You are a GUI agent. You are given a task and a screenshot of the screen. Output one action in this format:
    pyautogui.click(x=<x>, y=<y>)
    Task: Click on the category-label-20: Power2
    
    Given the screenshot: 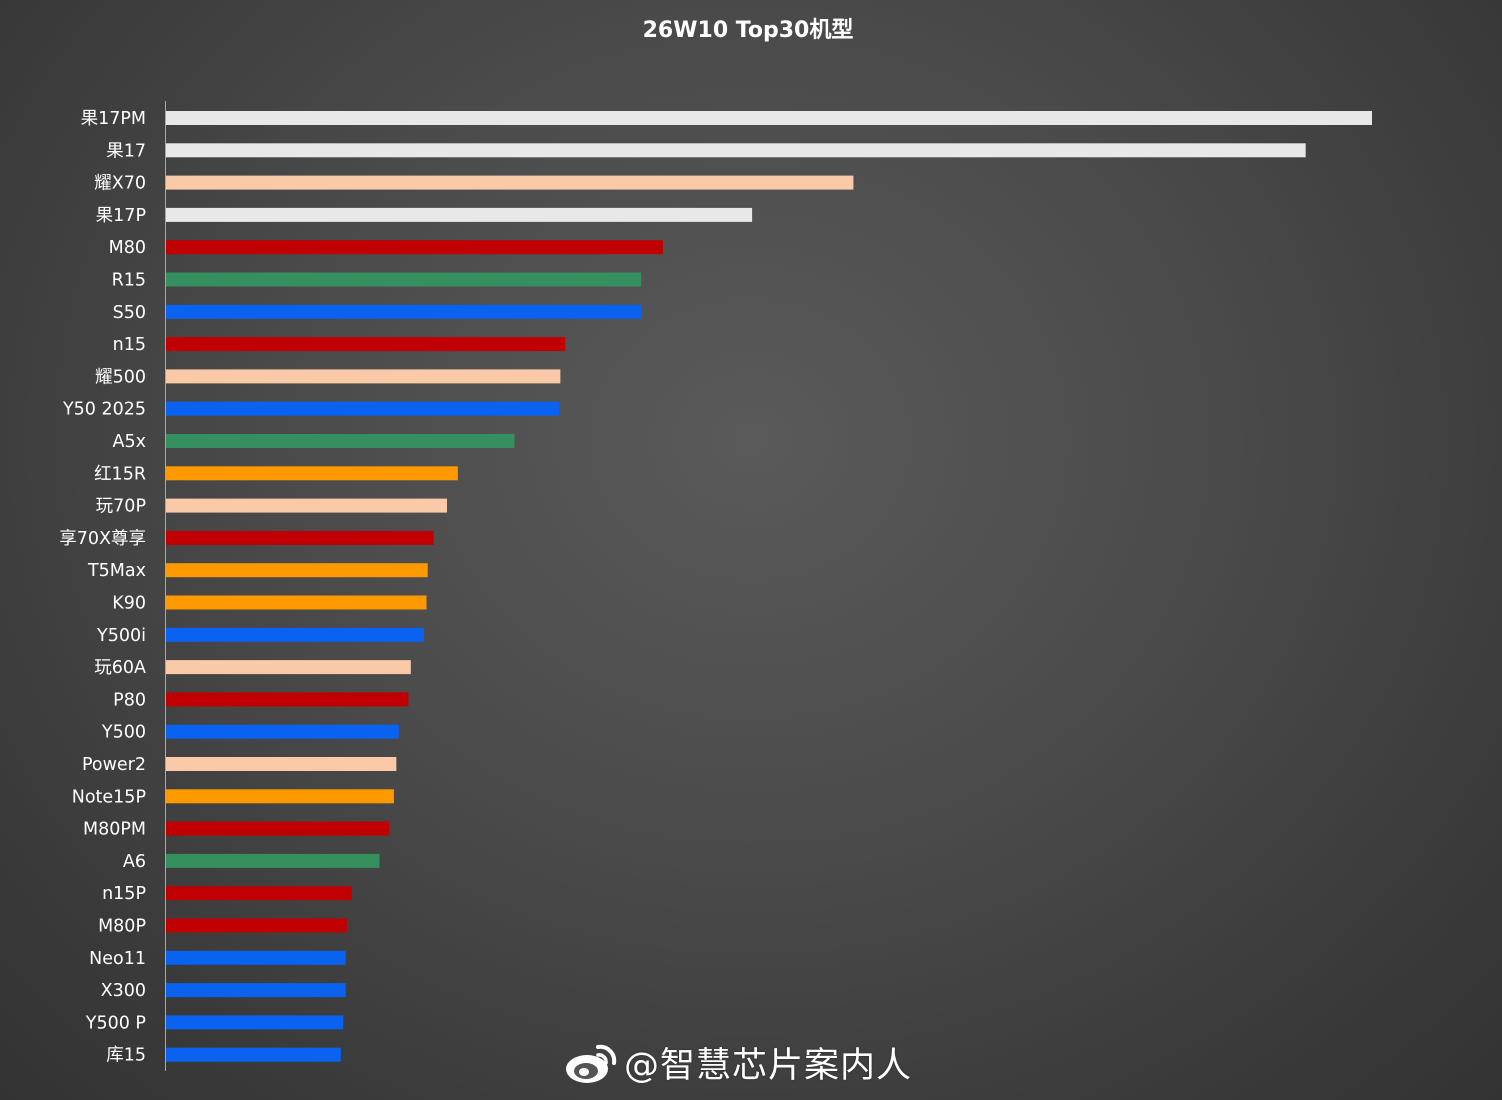 What is the action you would take?
    pyautogui.click(x=114, y=765)
    